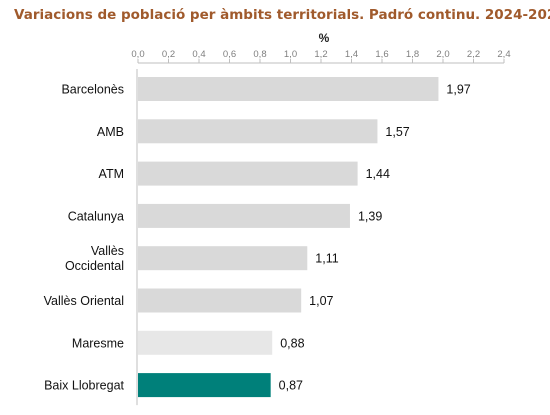  What do you see at coordinates (198, 54) in the screenshot?
I see `x-tick-label: 0,4` at bounding box center [198, 54].